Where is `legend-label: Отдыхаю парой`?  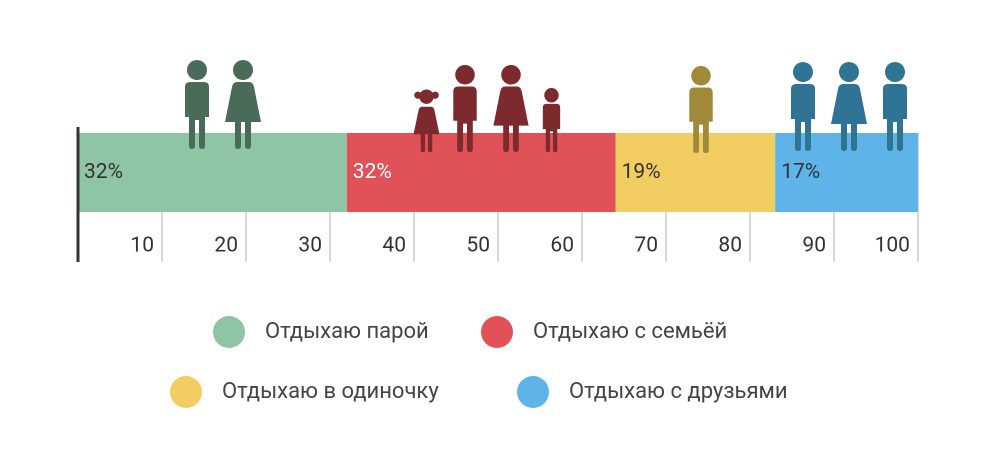
legend-label: Отдыхаю парой is located at coordinates (347, 331).